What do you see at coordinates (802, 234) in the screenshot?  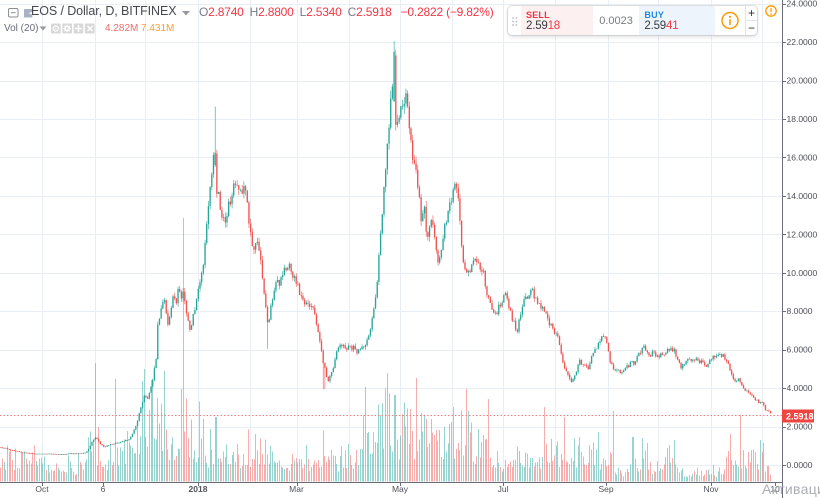 I see `svg-text: 12.0000` at bounding box center [802, 234].